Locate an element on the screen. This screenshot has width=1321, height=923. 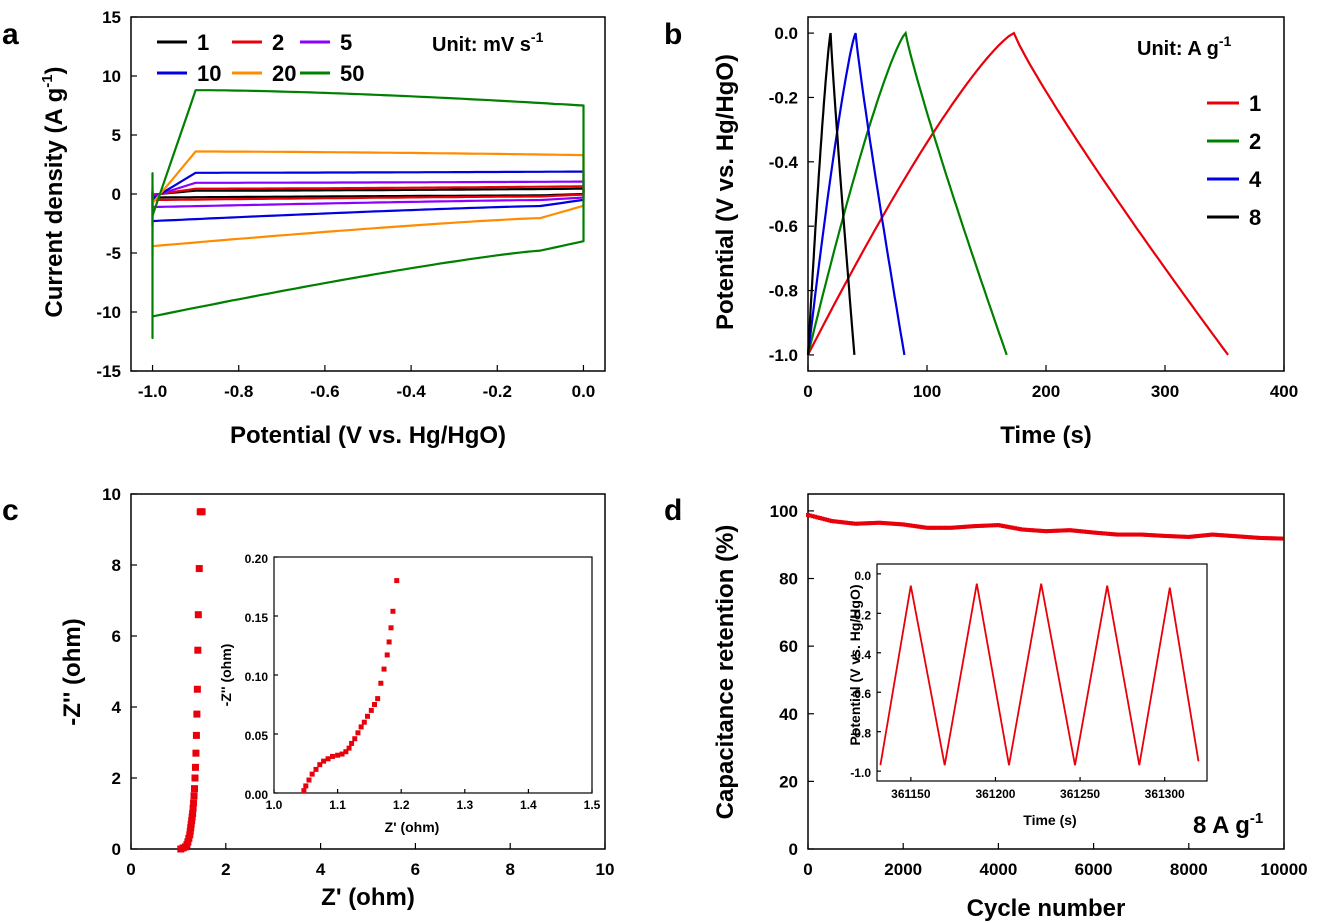
d-inset-ytick-label: -0.6 is located at coordinates (860, 694).